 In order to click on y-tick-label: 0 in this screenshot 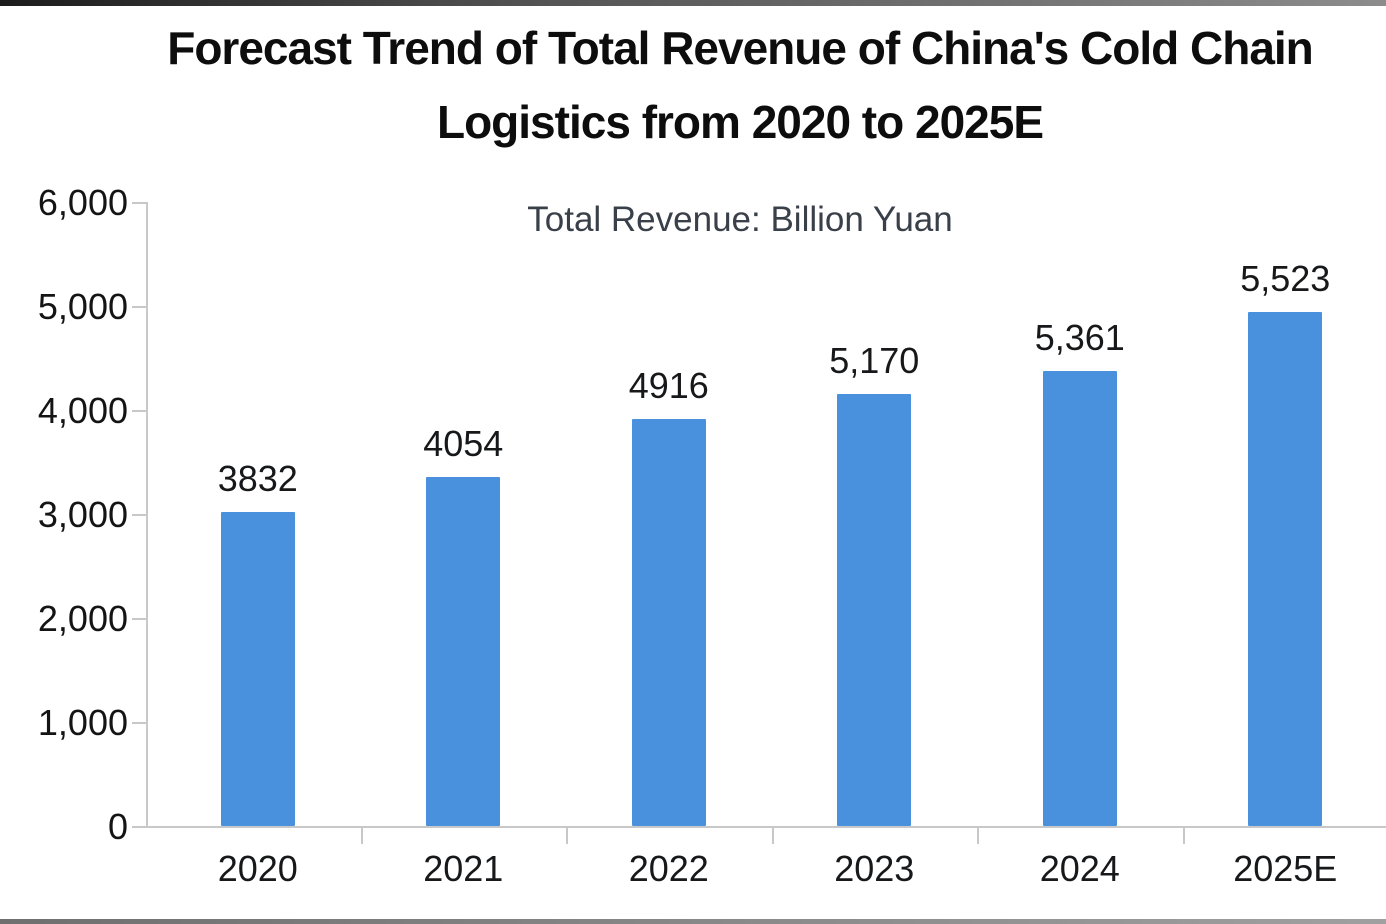, I will do `click(117, 826)`.